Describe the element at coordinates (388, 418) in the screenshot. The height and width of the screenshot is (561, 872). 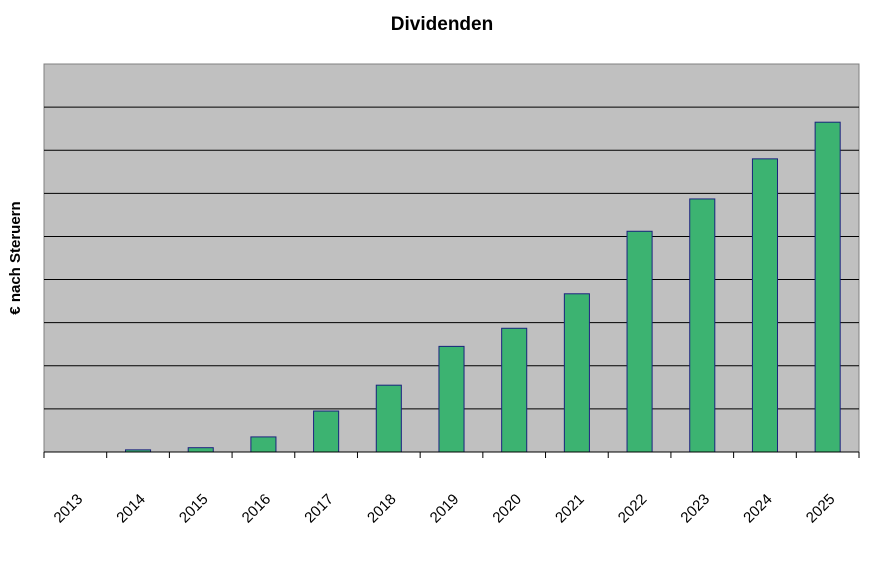
I see `bar-2018` at that location.